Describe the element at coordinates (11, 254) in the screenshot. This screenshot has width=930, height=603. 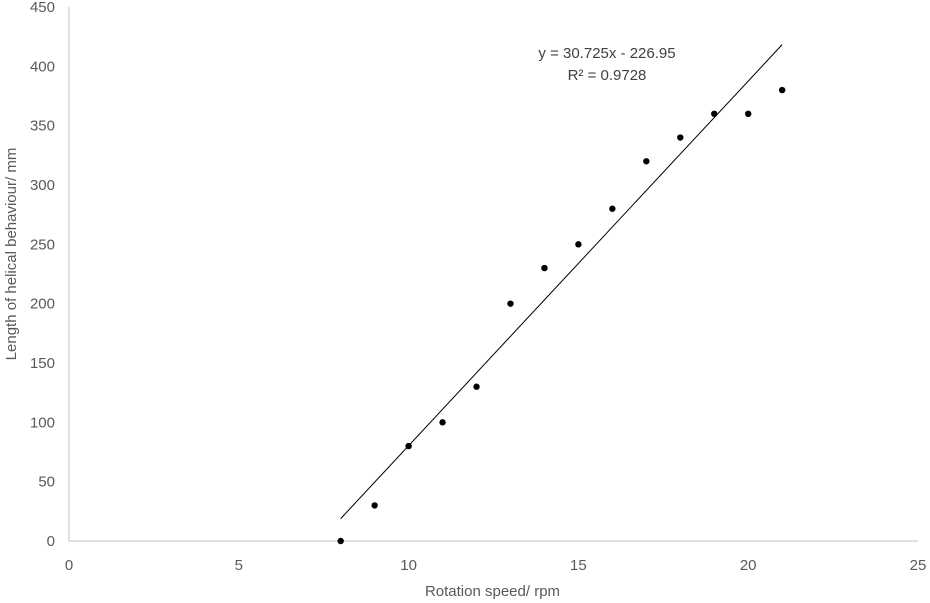
I see `y-axis-title: Length of helical behaviour/ mm` at that location.